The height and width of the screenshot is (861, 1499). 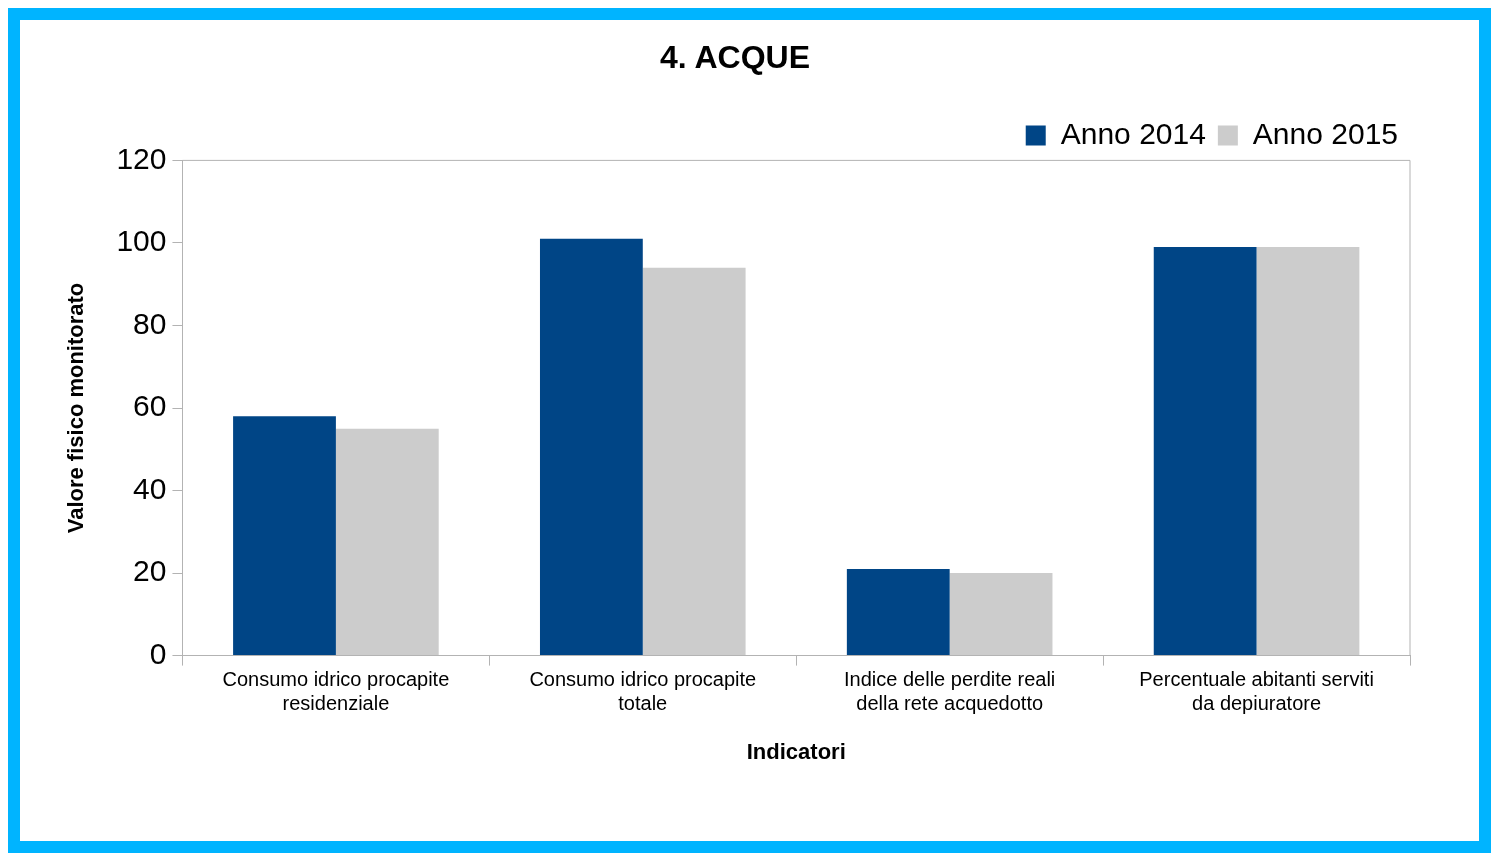 What do you see at coordinates (1256, 691) in the screenshot?
I see `x-tick-label: Percentuale abitanti serviti da depiuratore` at bounding box center [1256, 691].